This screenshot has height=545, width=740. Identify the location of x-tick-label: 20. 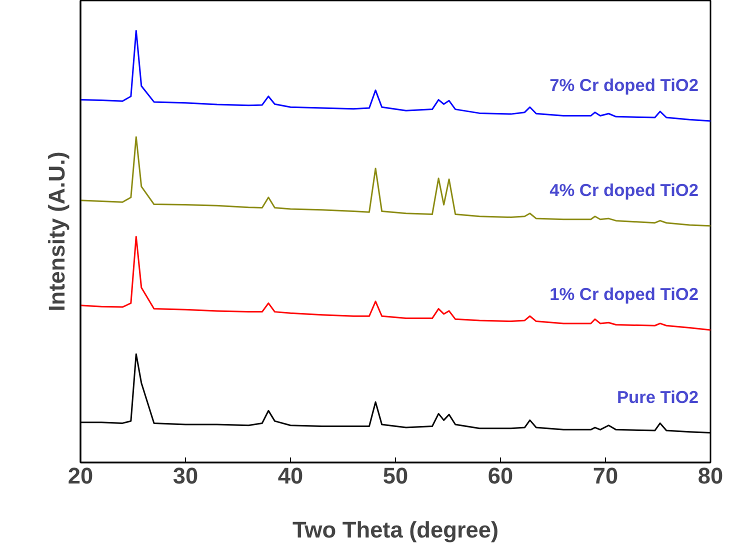
(81, 475).